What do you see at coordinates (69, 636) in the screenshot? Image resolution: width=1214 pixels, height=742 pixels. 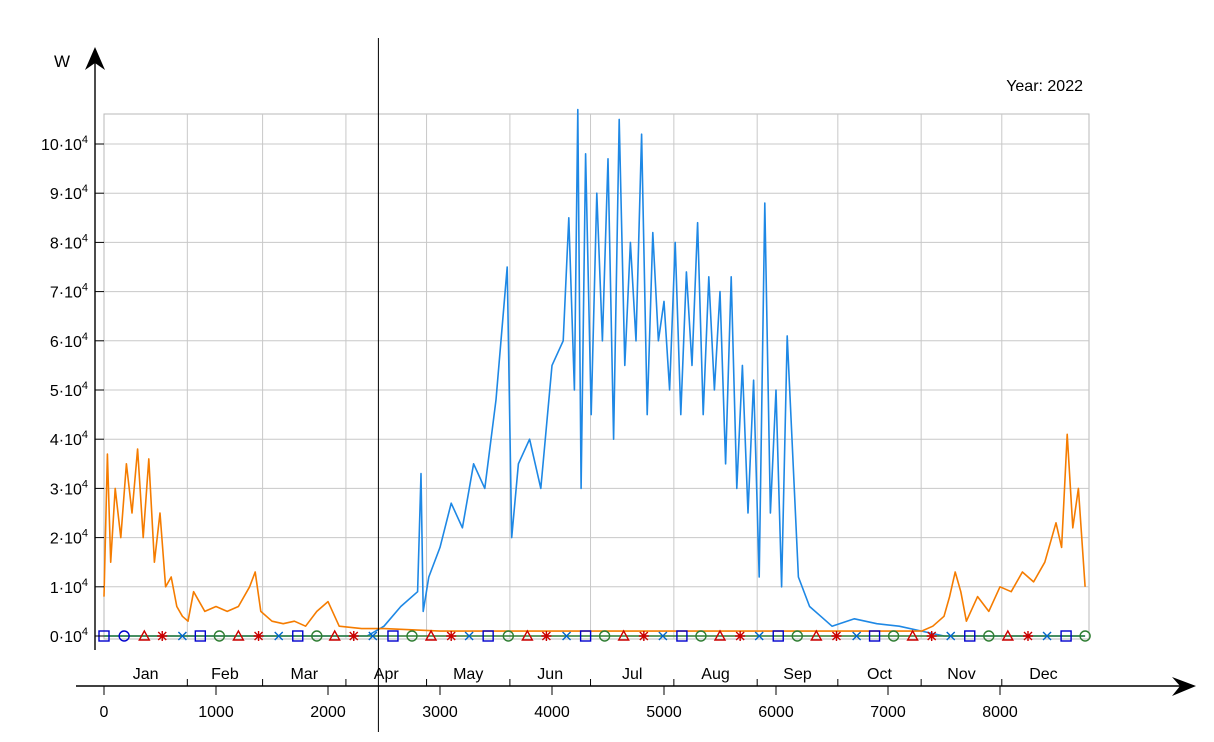 I see `y-tick-label: 0·10⁴` at bounding box center [69, 636].